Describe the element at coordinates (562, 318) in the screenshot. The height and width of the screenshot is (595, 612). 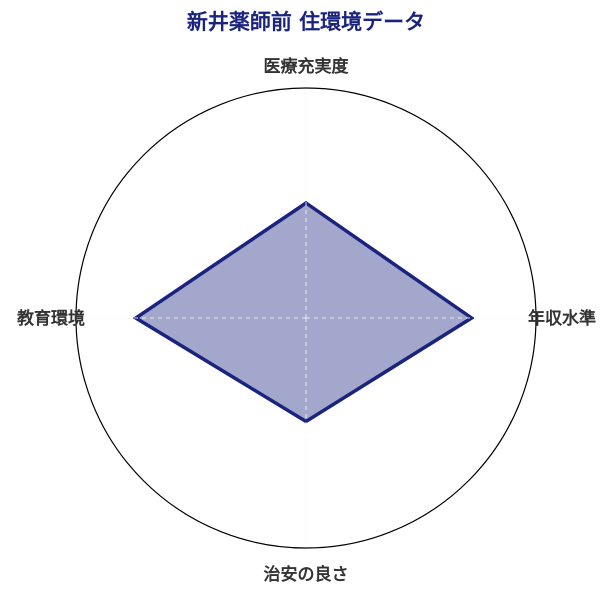
I see `axis-label: 年収水準` at that location.